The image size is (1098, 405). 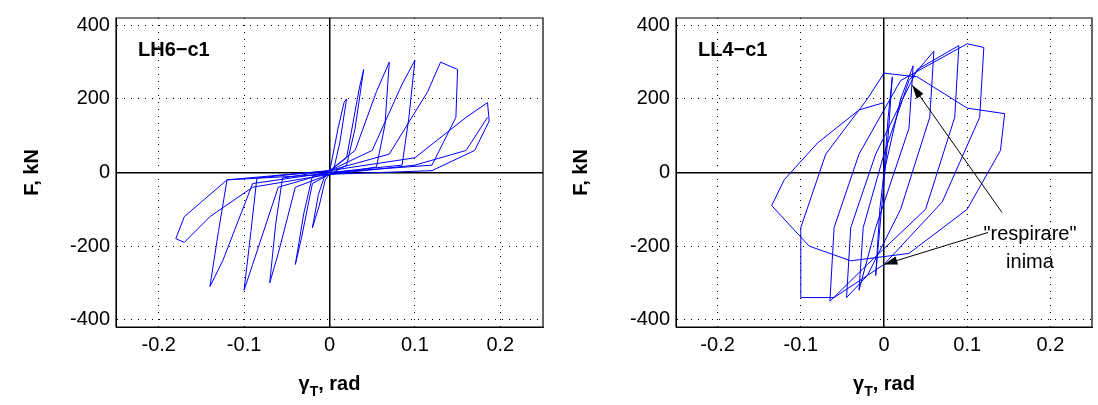 I want to click on text: LH6−c1, so click(x=174, y=49).